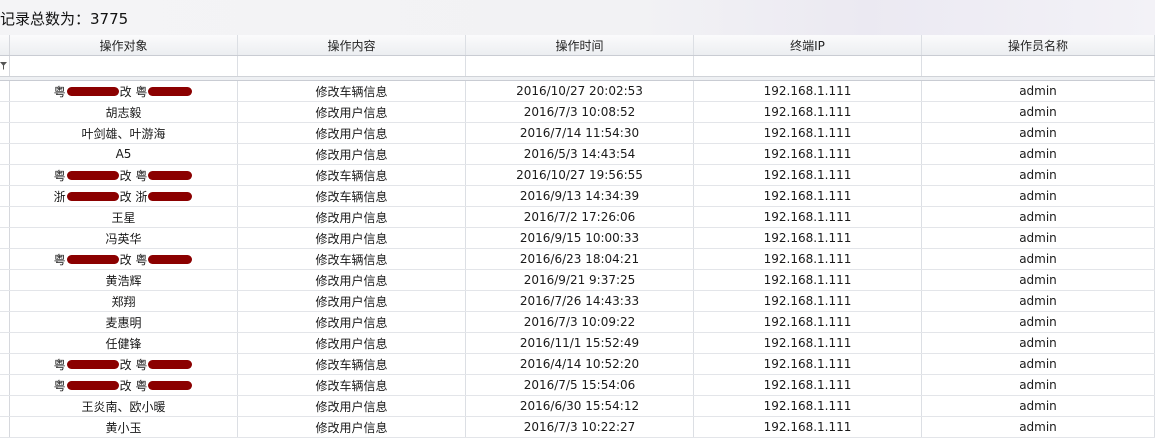 The width and height of the screenshot is (1155, 443). I want to click on cell-target: 黄小玉, so click(124, 427).